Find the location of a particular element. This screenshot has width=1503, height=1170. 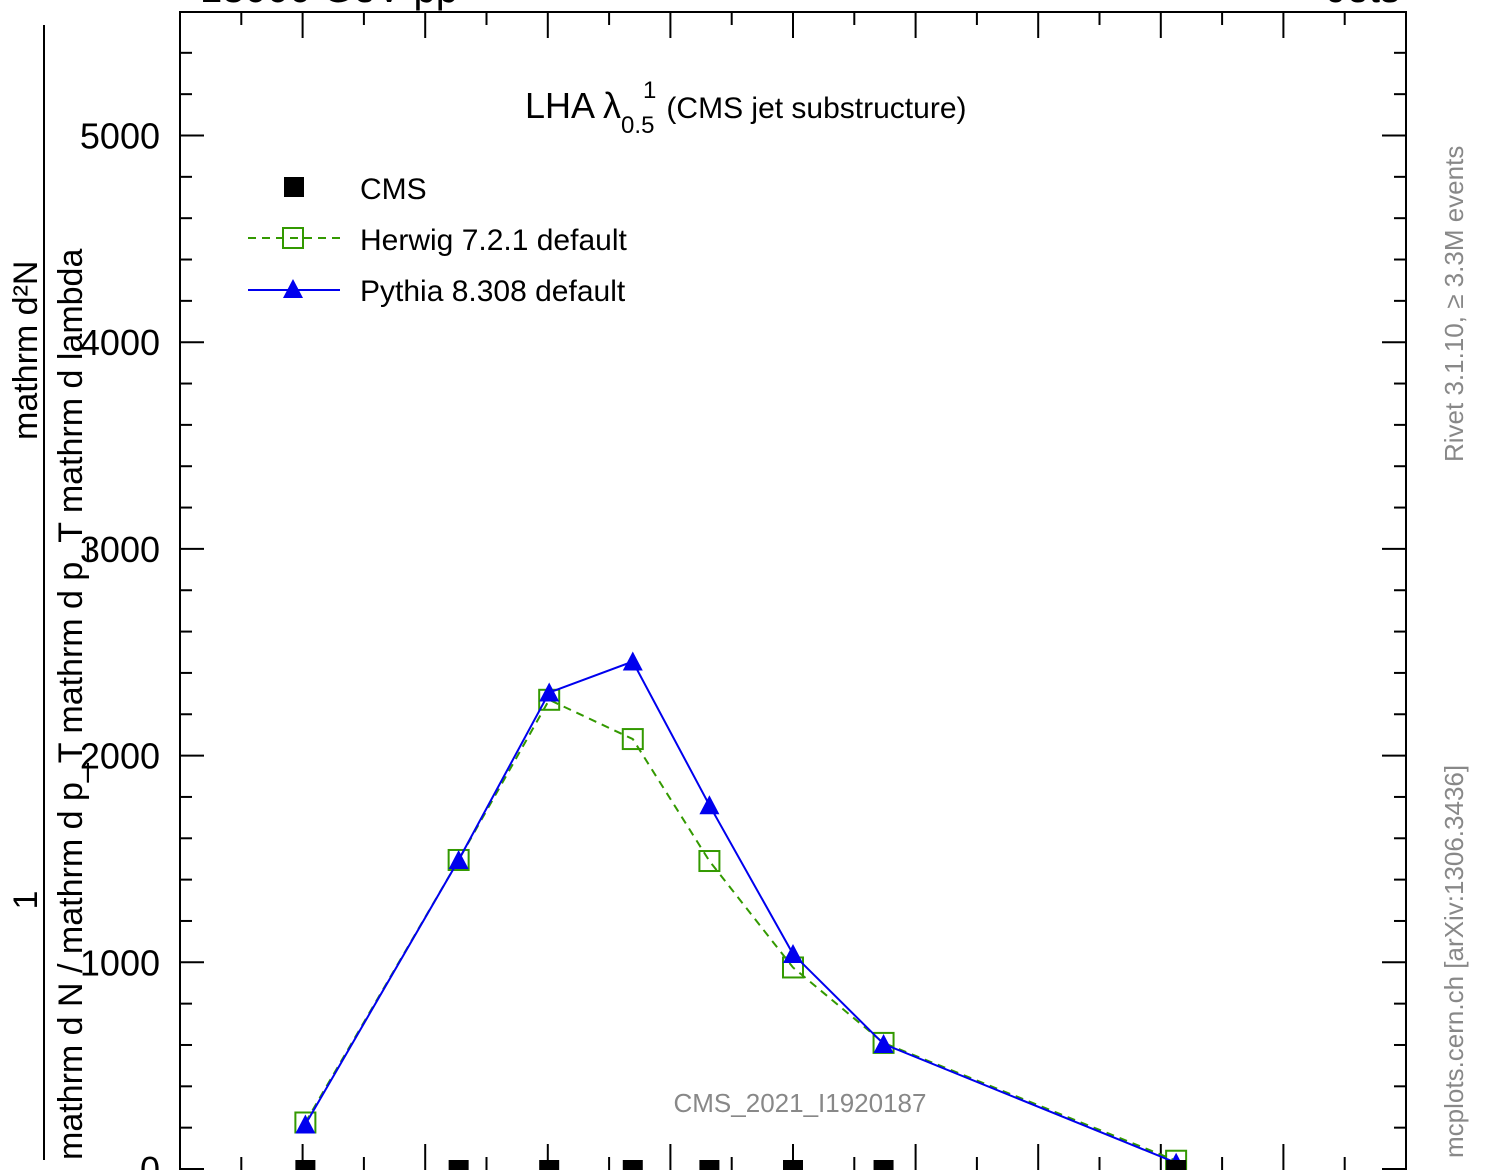

legend-marker-herwig is located at coordinates (293, 238).